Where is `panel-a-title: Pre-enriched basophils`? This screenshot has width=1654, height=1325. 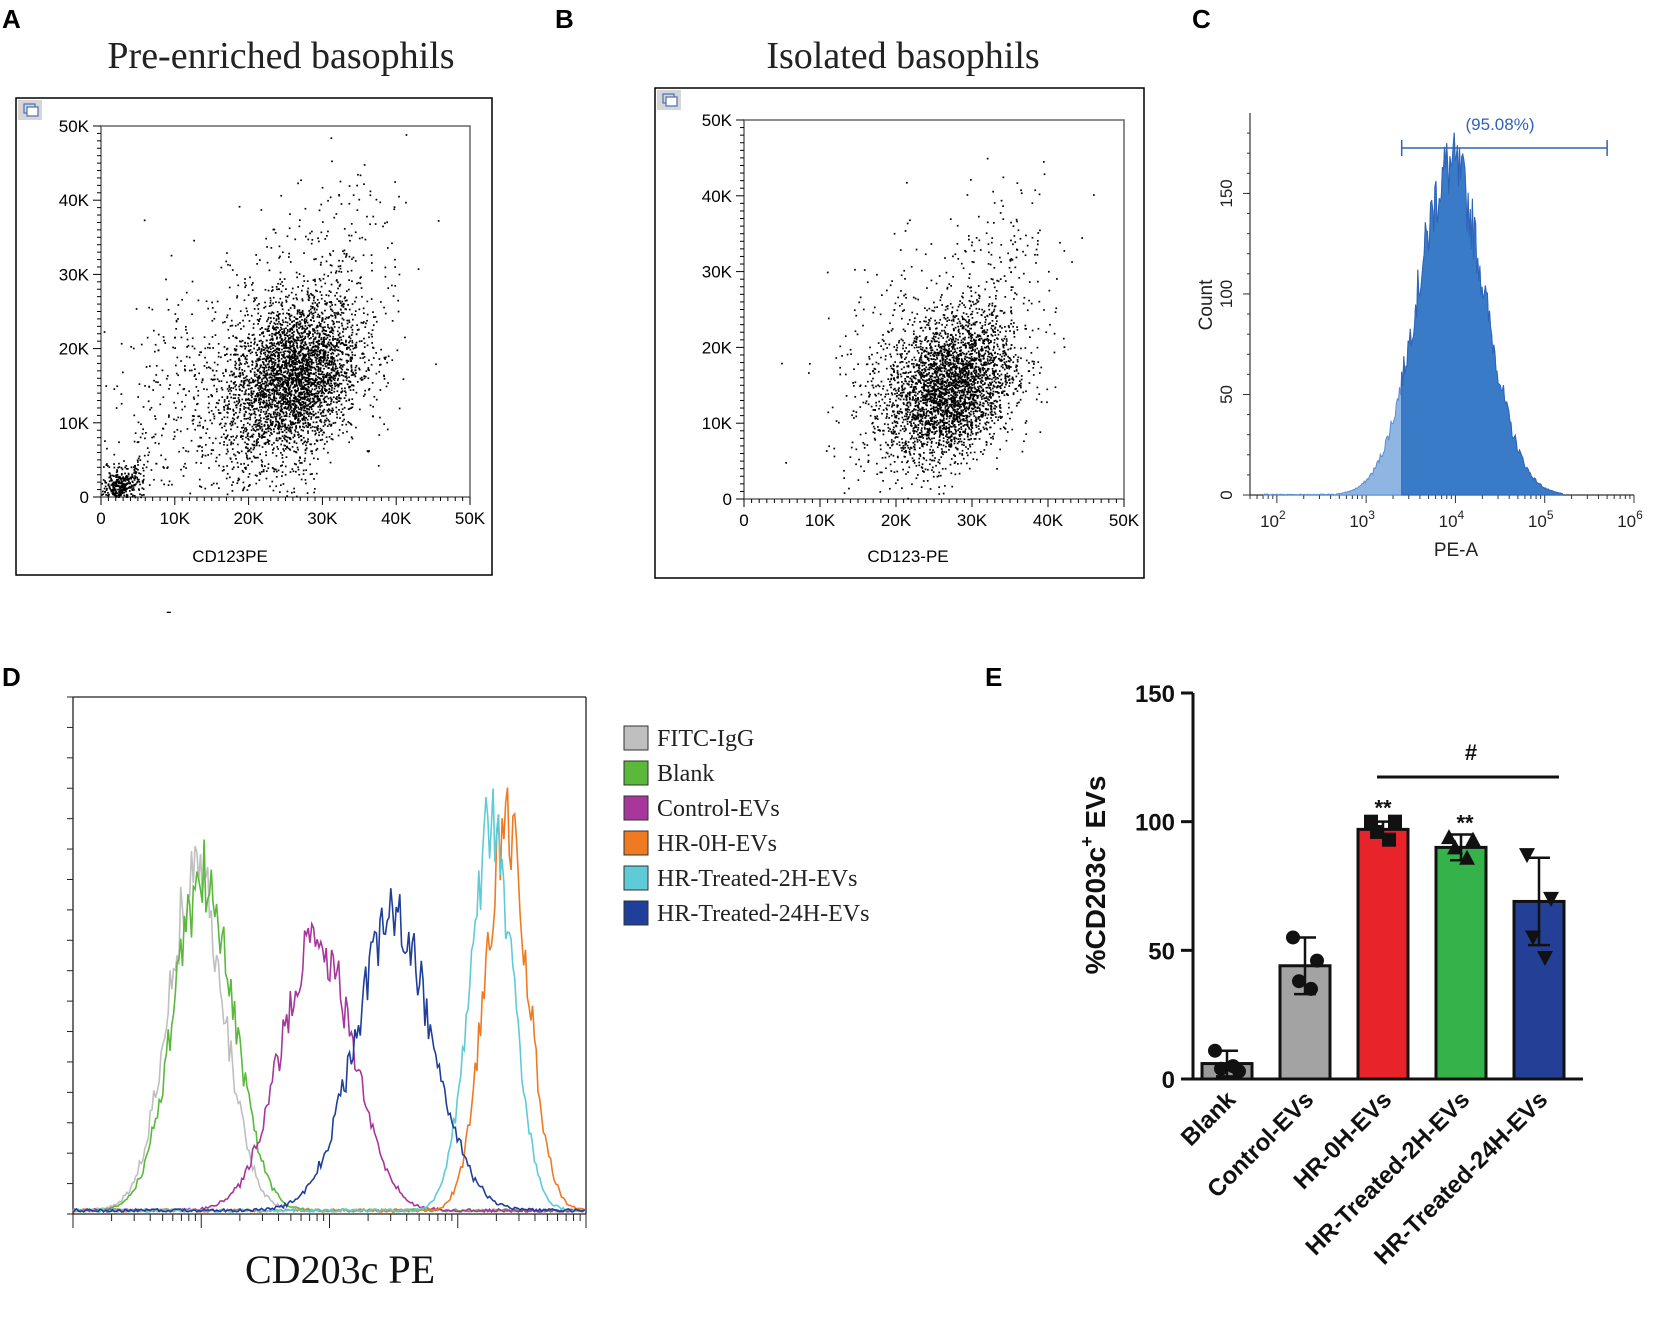
panel-a-title: Pre-enriched basophils is located at coordinates (280, 56).